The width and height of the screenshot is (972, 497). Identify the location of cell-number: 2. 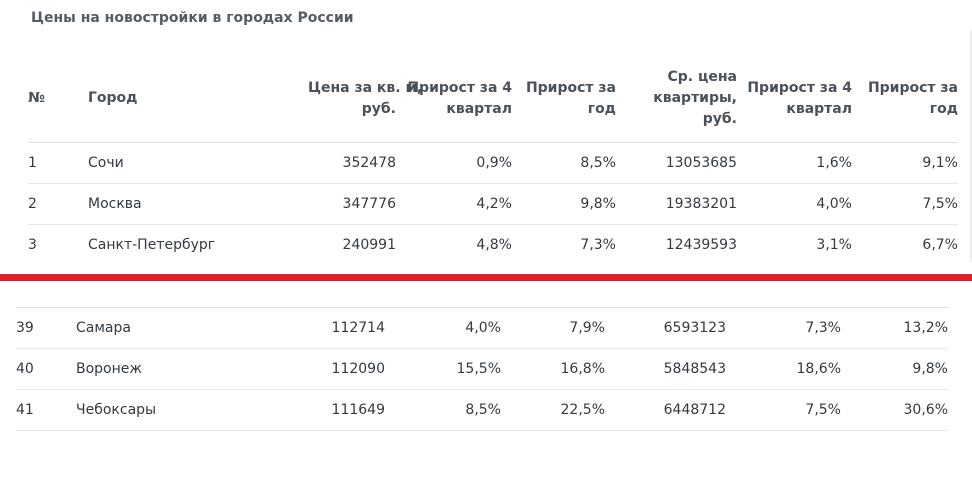
(58, 204).